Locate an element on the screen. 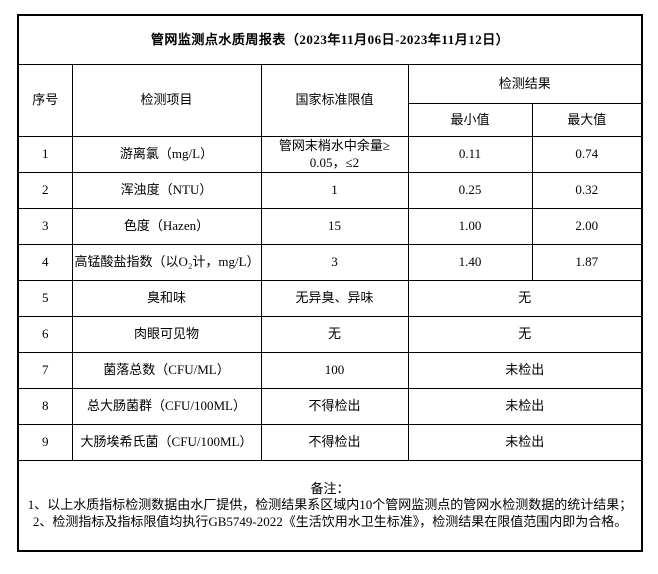 This screenshot has height=574, width=658. table-row: 6 肉眼可见物 无 无 is located at coordinates (330, 334).